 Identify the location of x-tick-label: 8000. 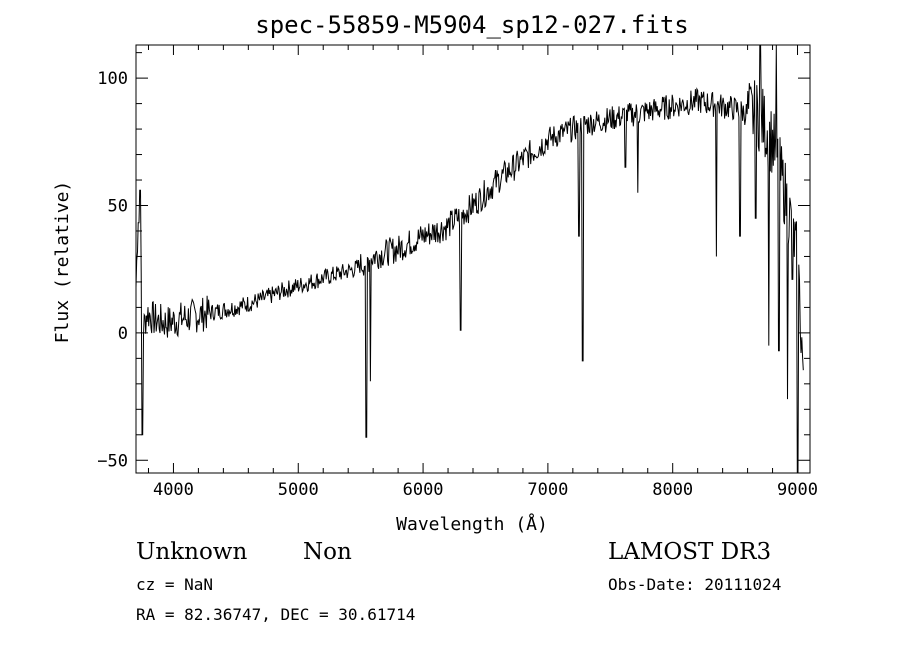
(672, 490).